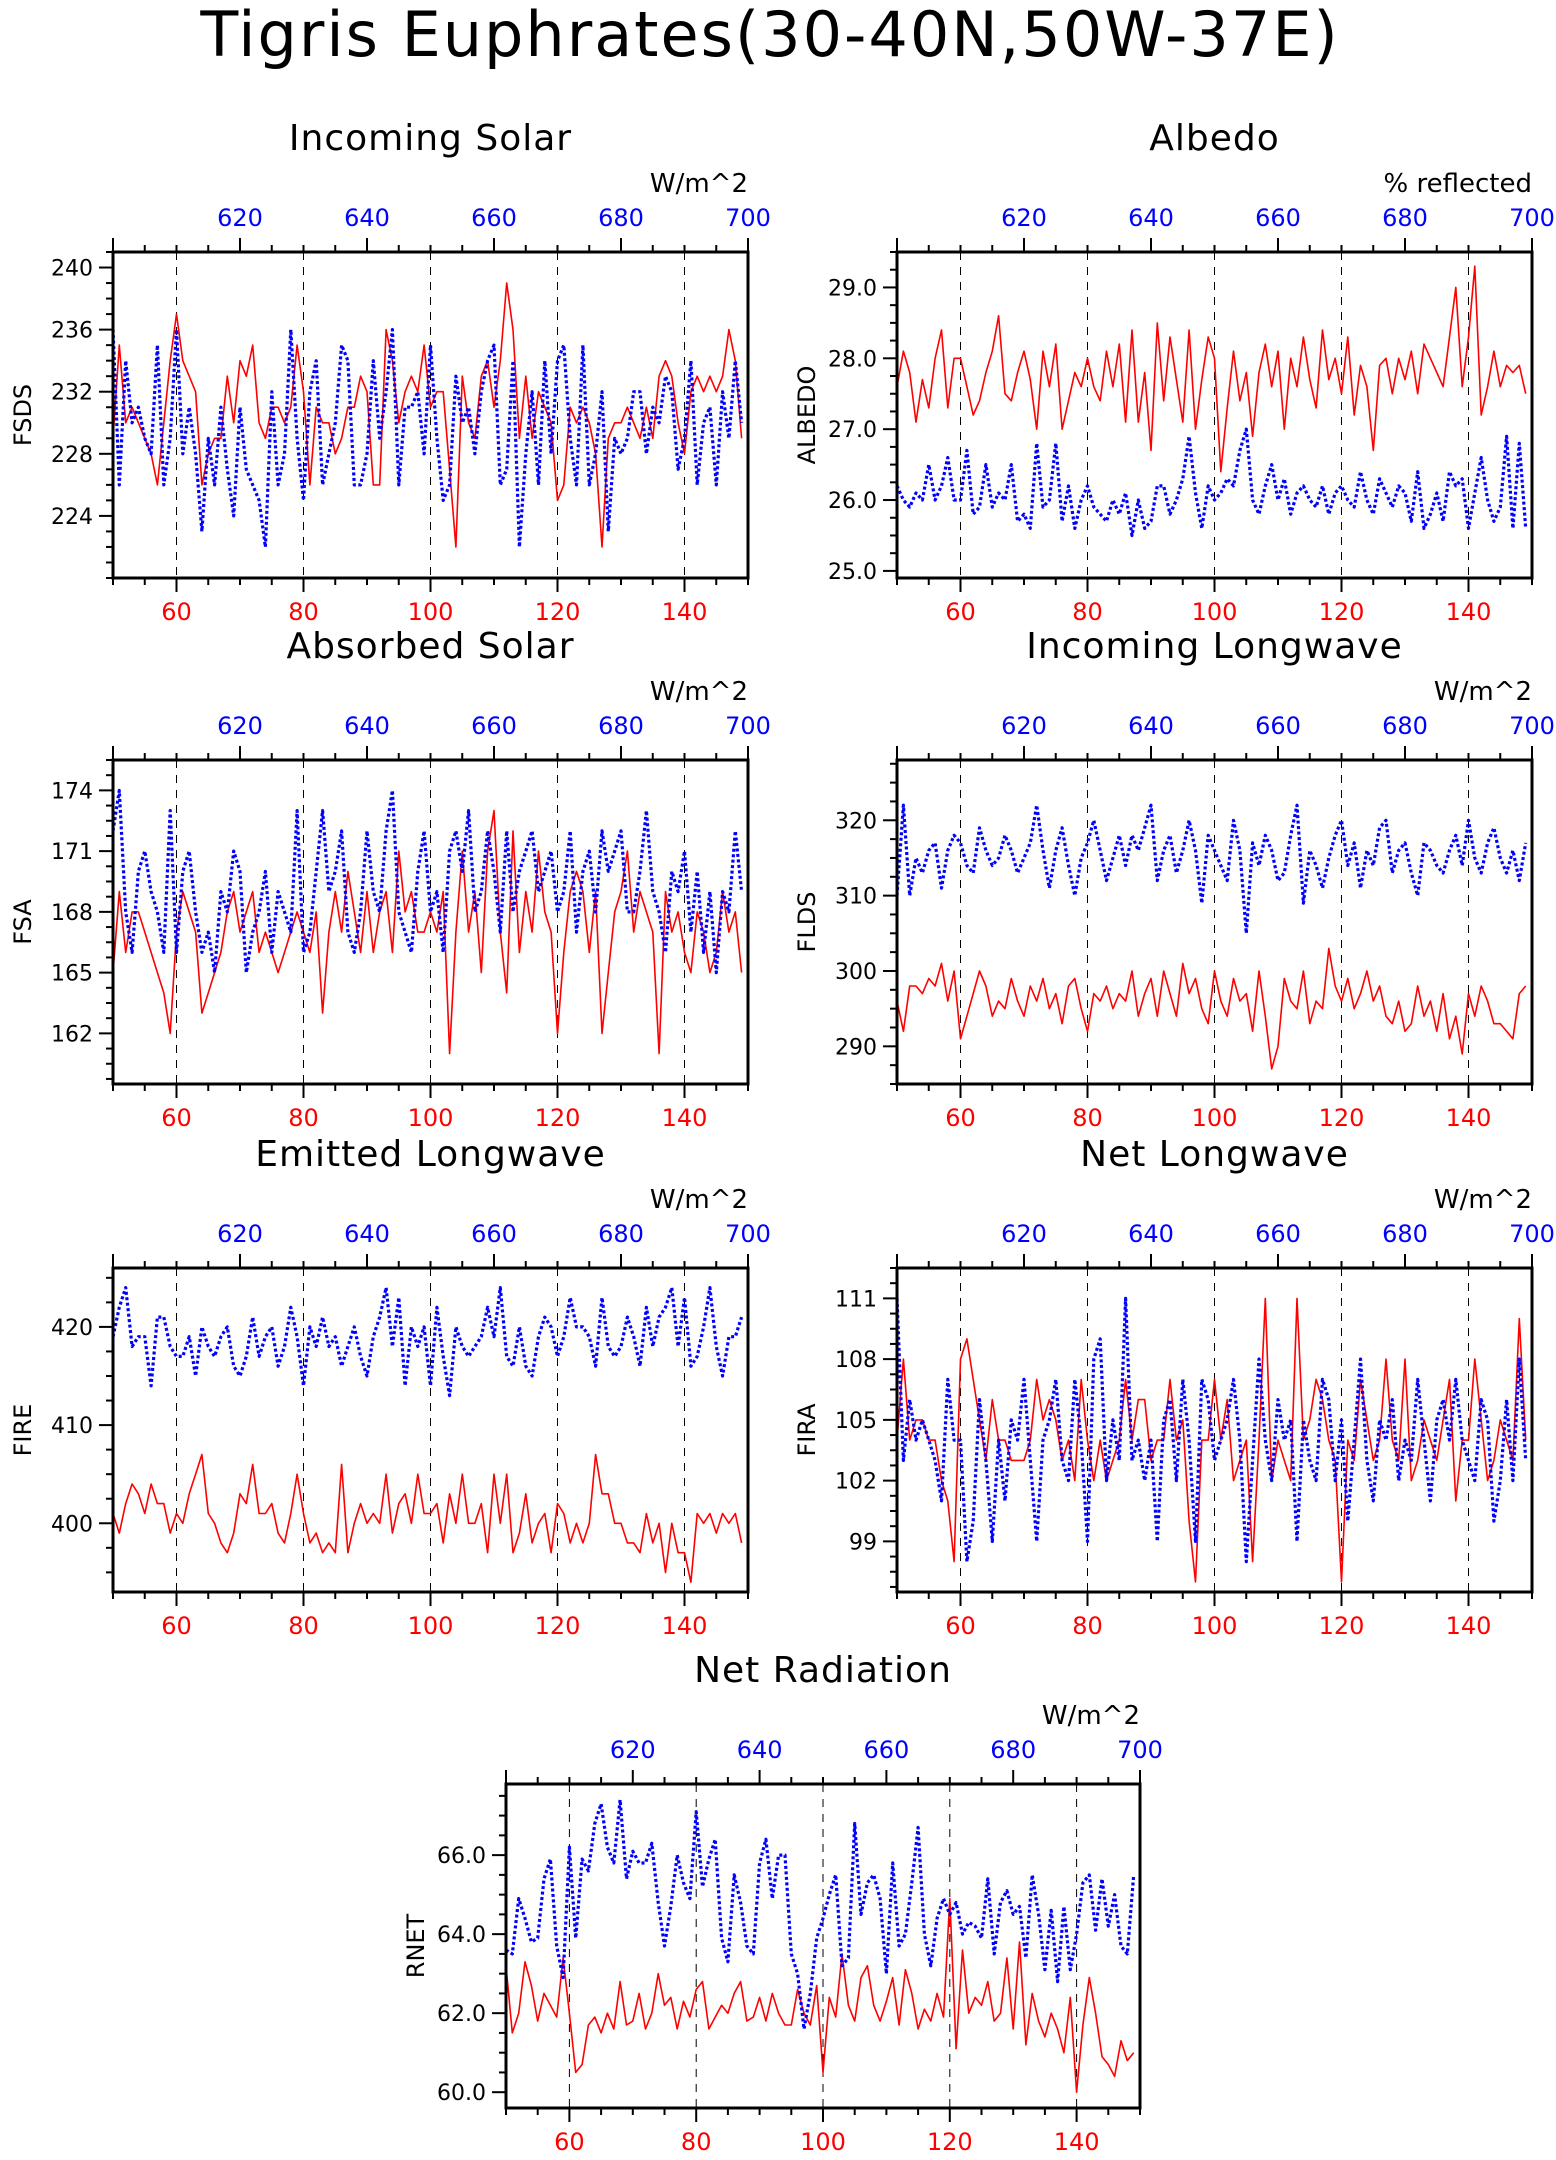 This screenshot has width=1556, height=2160. I want to click on y-axis-label: FSDS, so click(23, 415).